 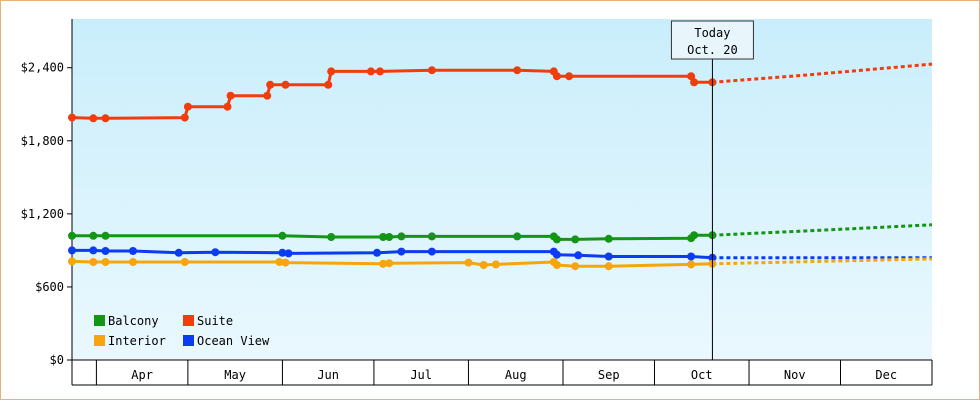 I want to click on legend-label-balcony: Balcony, so click(x=133, y=321).